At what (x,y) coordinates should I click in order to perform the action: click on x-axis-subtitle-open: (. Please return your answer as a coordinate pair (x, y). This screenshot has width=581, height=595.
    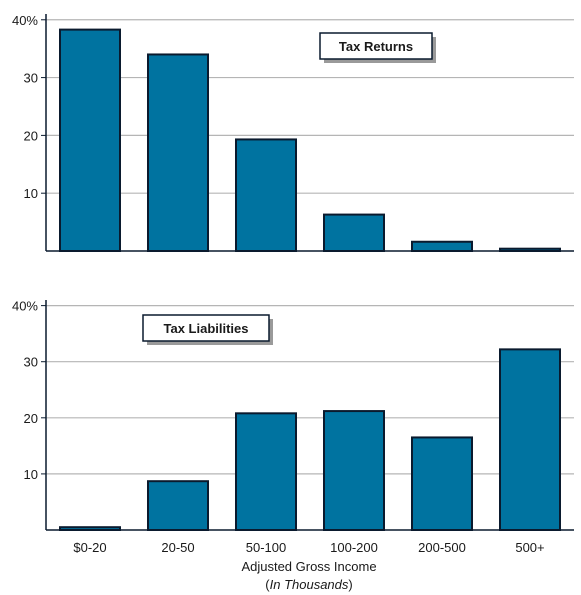
    Looking at the image, I should click on (267, 584).